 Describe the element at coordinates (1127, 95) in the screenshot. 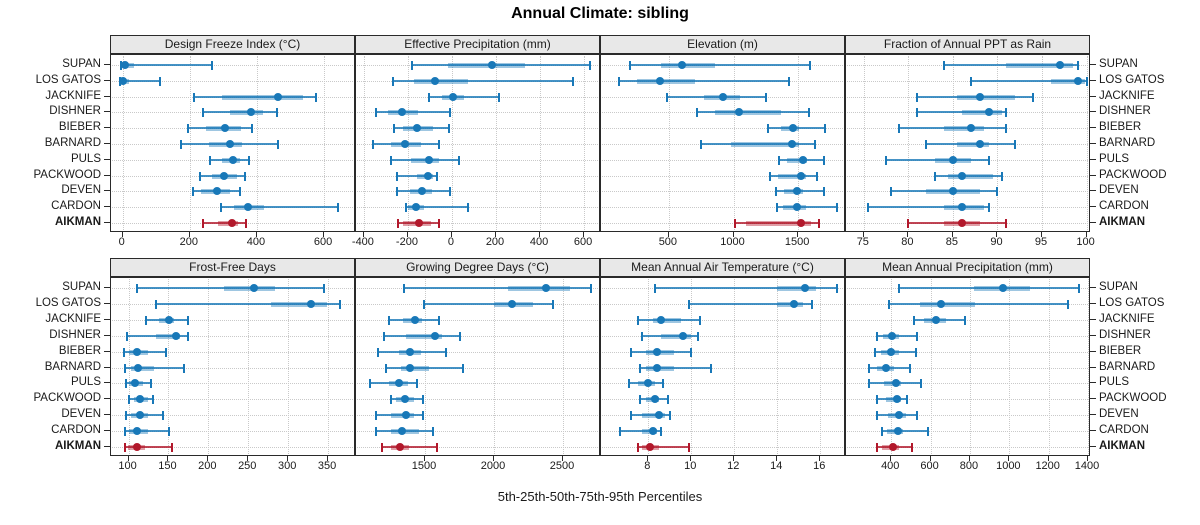

I see `station-label-right: JACKNIFE` at that location.